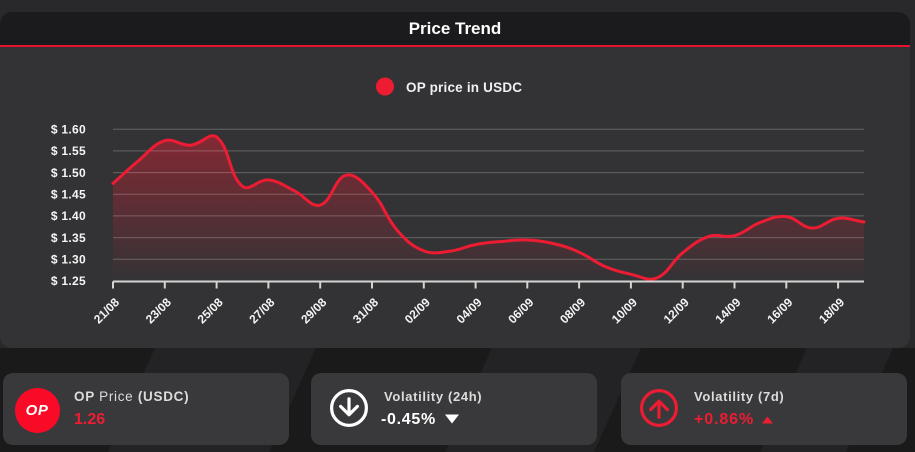  What do you see at coordinates (624, 310) in the screenshot?
I see `svg-text: 10/09` at bounding box center [624, 310].